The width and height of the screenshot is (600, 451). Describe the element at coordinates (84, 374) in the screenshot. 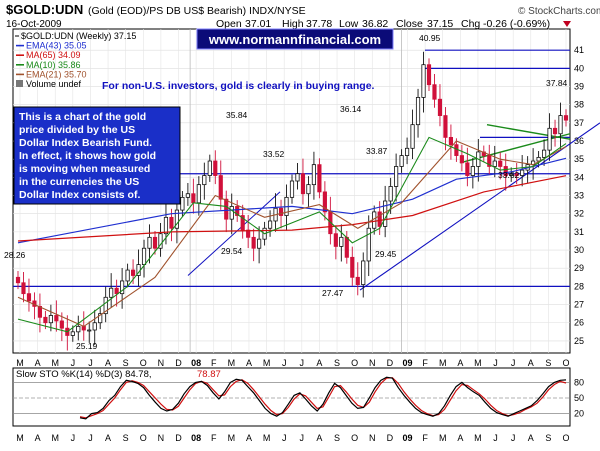

I see `stochastic-label: Slow STO %K(14) %D(3) 84.78,` at that location.